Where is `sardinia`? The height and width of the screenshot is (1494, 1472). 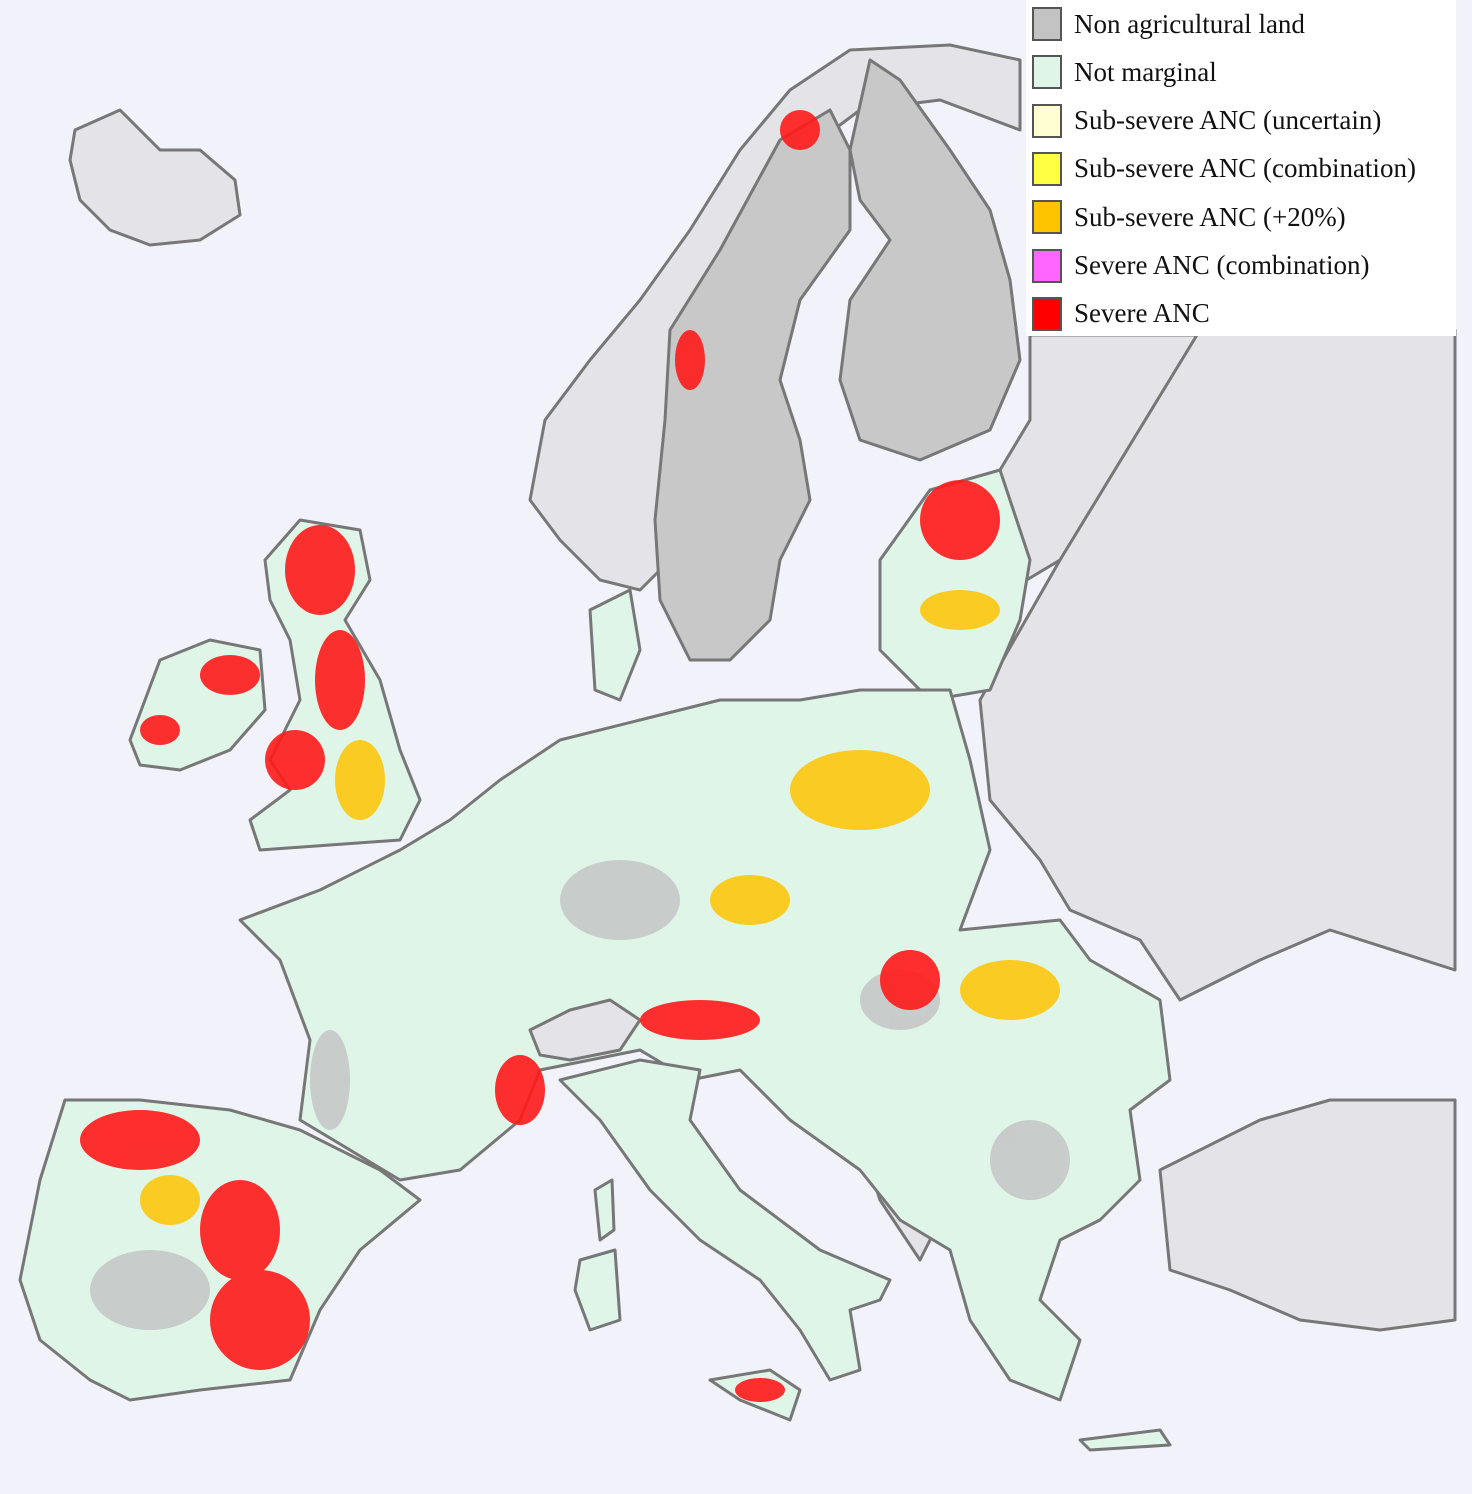
sardinia is located at coordinates (597, 1290).